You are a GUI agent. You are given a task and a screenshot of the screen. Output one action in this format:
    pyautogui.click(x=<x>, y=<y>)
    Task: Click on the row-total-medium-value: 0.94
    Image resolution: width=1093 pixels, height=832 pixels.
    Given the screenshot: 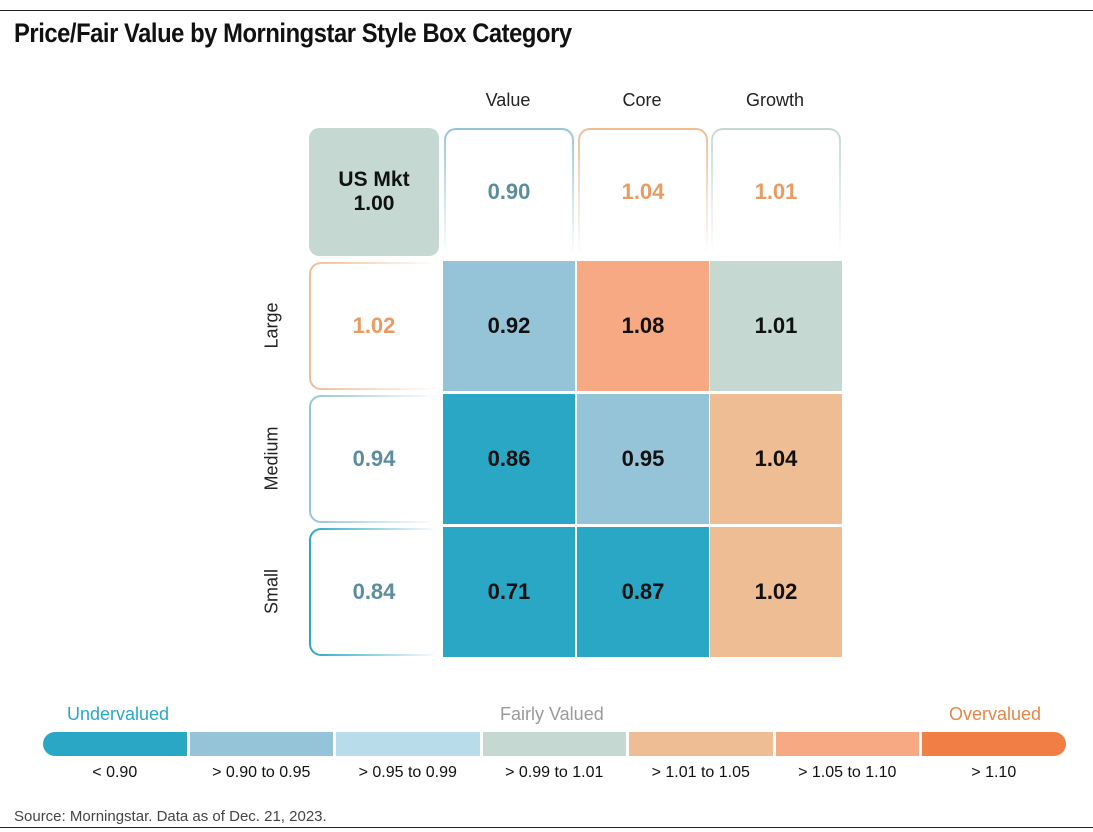 What is the action you would take?
    pyautogui.click(x=374, y=459)
    